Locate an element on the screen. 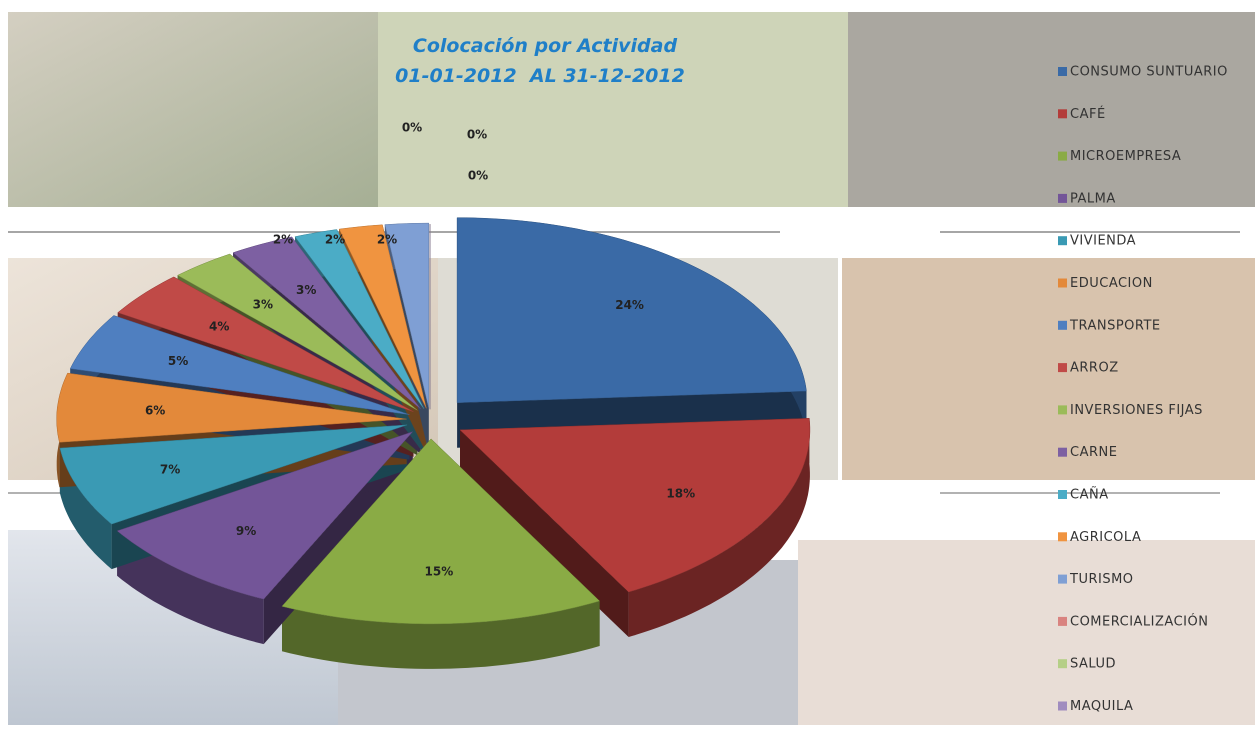  legend-label: VIVIENDA is located at coordinates (1103, 241).